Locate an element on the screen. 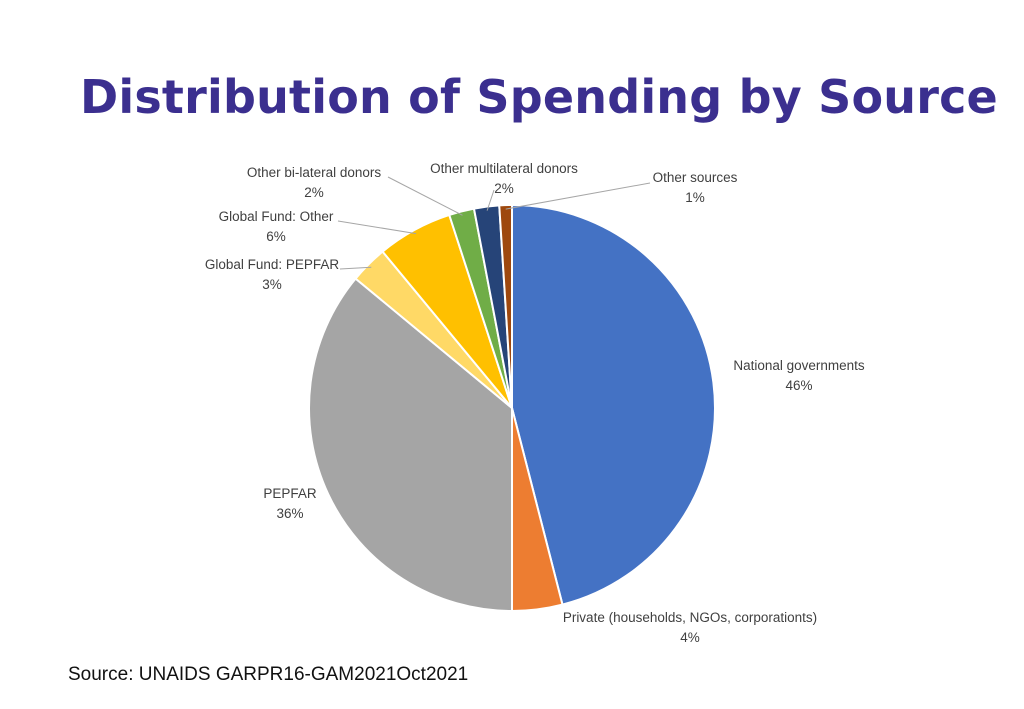 The height and width of the screenshot is (709, 1024). slice-label: PEPFAR is located at coordinates (290, 493).